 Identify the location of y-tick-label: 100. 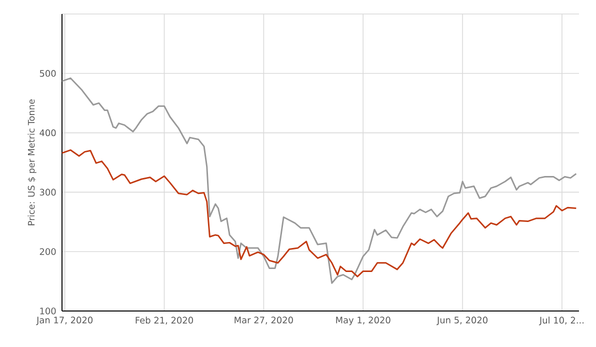
(48, 311).